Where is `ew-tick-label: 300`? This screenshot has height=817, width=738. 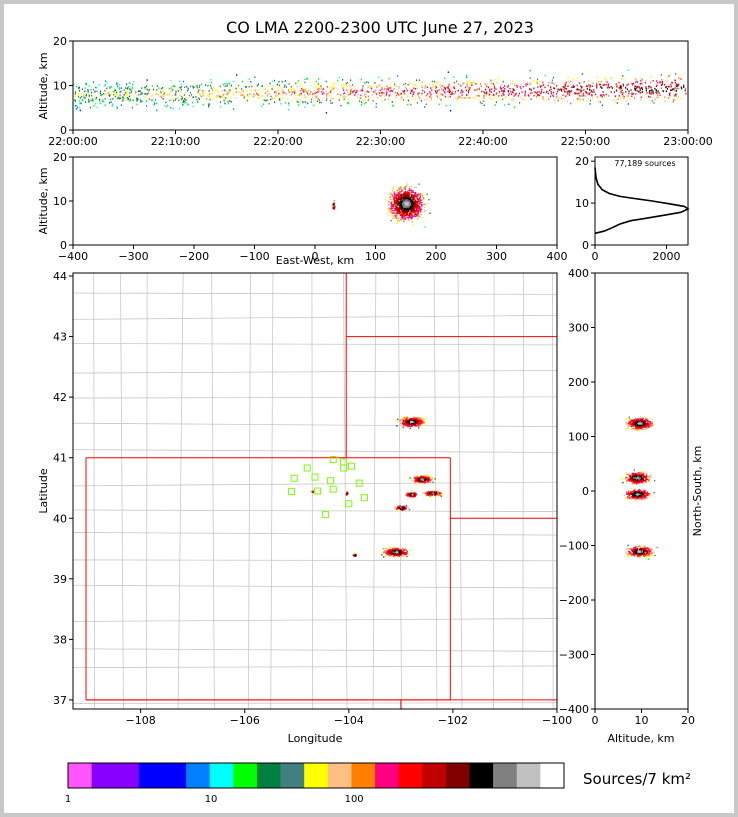 ew-tick-label: 300 is located at coordinates (496, 256).